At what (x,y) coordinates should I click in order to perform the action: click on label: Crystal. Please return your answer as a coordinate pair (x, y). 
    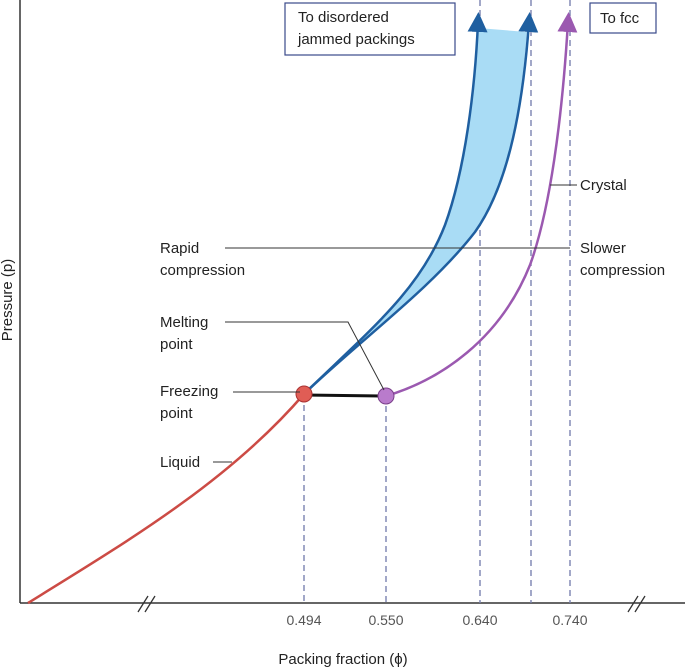
    Looking at the image, I should click on (603, 185).